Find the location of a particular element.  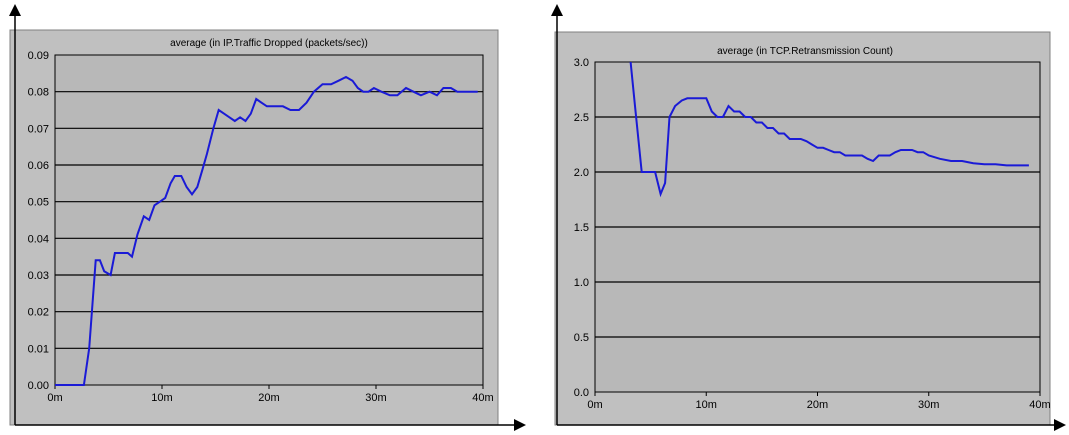

y-tick-label: 2.5 is located at coordinates (581, 118).